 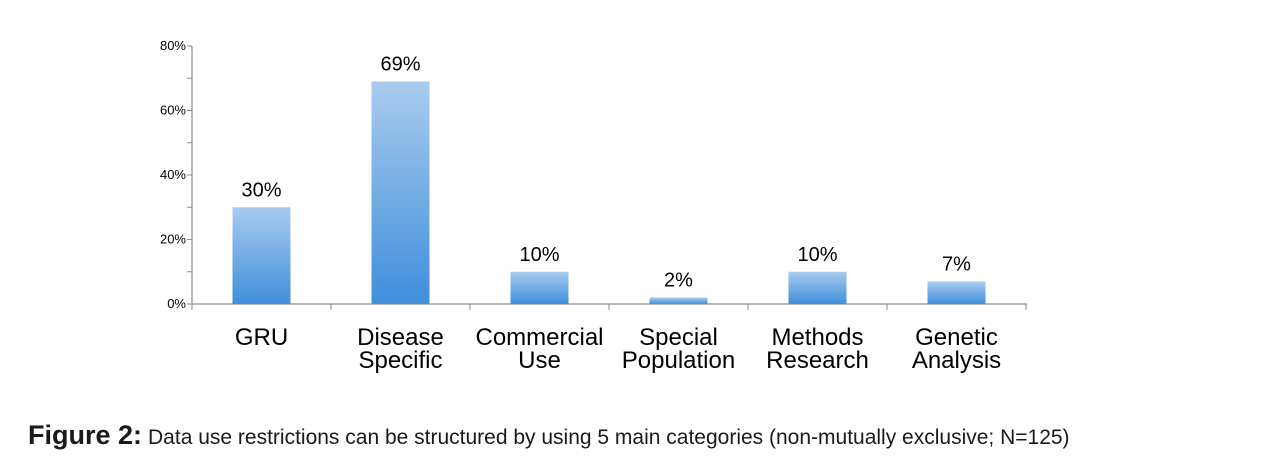 What do you see at coordinates (176, 303) in the screenshot?
I see `y-tick-label: 0%` at bounding box center [176, 303].